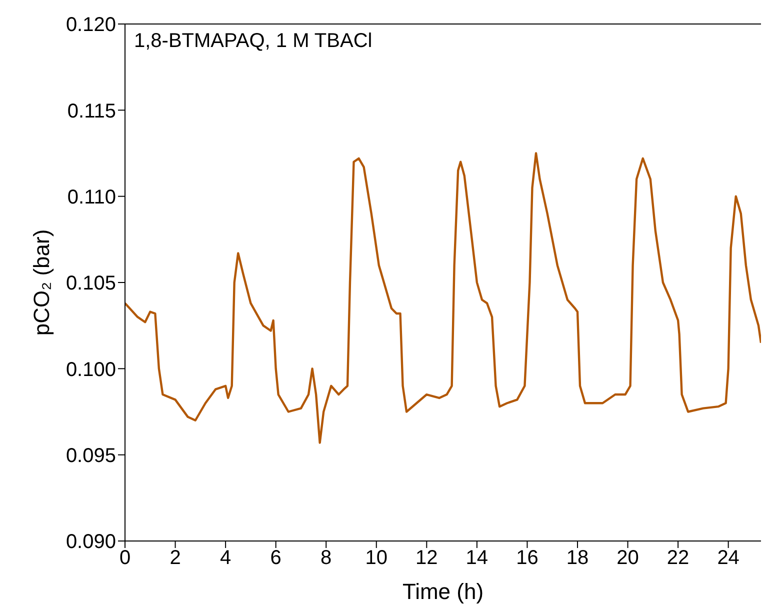  Describe the element at coordinates (91, 369) in the screenshot. I see `y-tick-label: 0.100` at that location.